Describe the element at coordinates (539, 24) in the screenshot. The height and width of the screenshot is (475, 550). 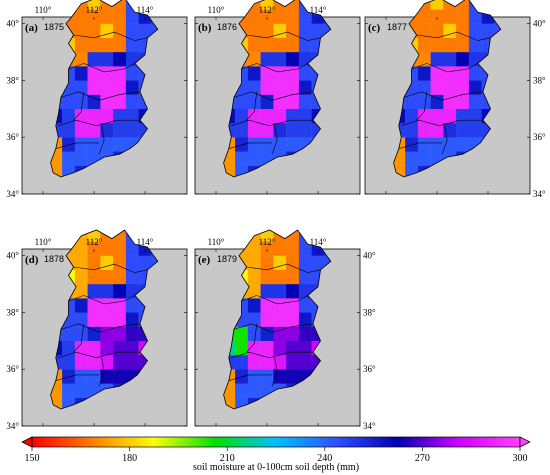
I see `lat-tick-label: 40°` at that location.